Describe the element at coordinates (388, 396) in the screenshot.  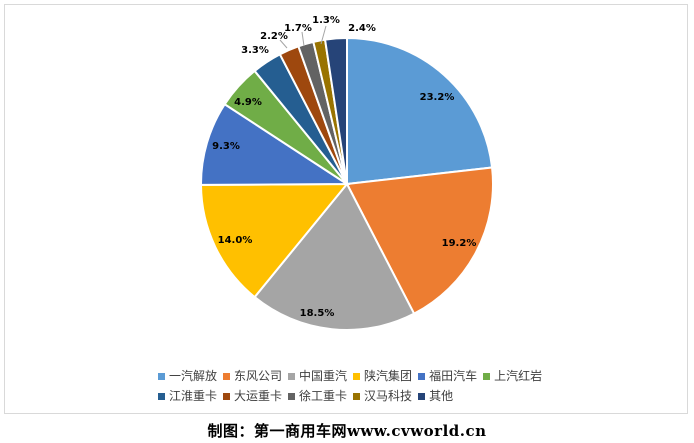
I see `legend-label: 汉马科技` at that location.